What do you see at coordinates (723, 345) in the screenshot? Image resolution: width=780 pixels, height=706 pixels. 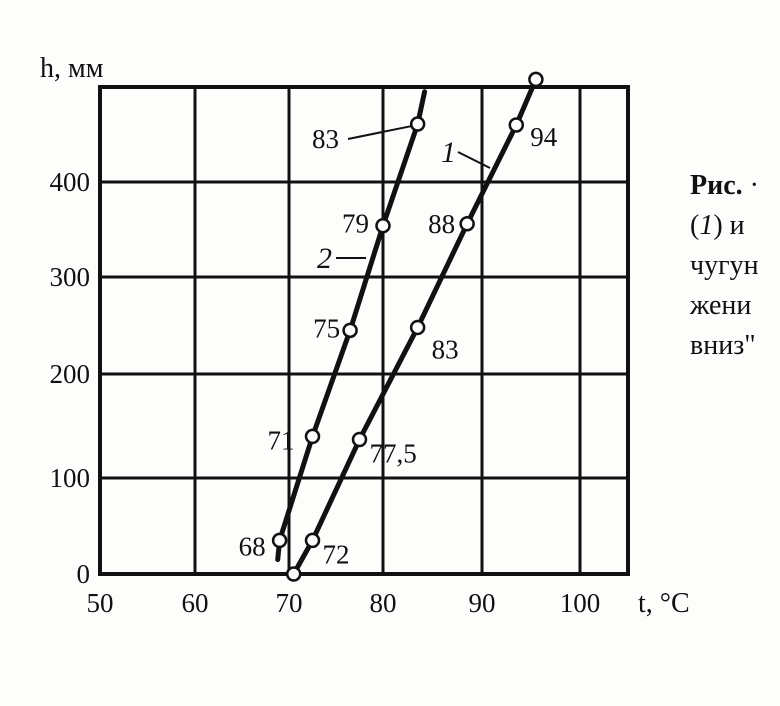 I see `caption-line-5: вниз"` at bounding box center [723, 345].